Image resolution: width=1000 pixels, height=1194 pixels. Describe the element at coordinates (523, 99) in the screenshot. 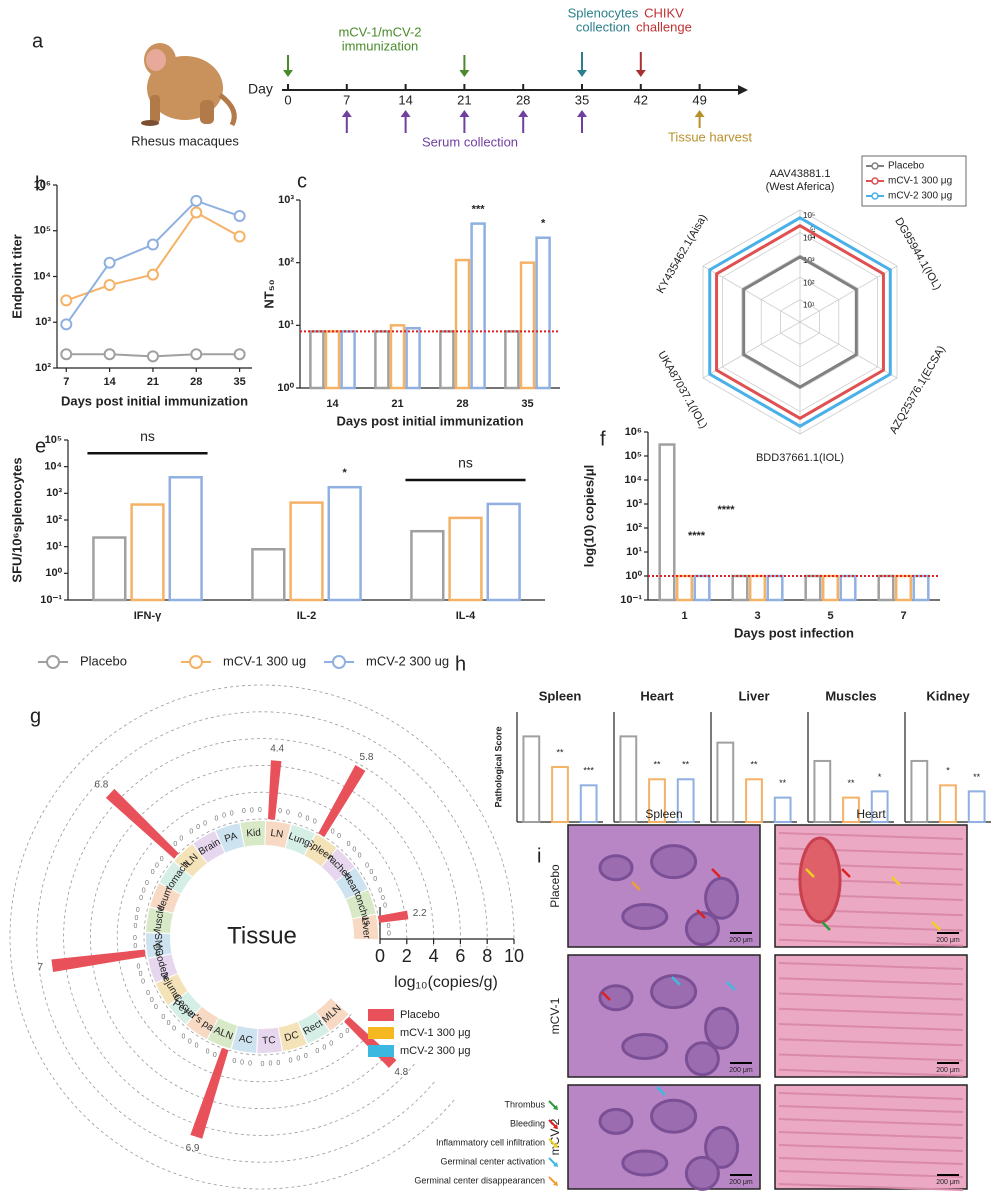

I see `day-label: 28` at that location.